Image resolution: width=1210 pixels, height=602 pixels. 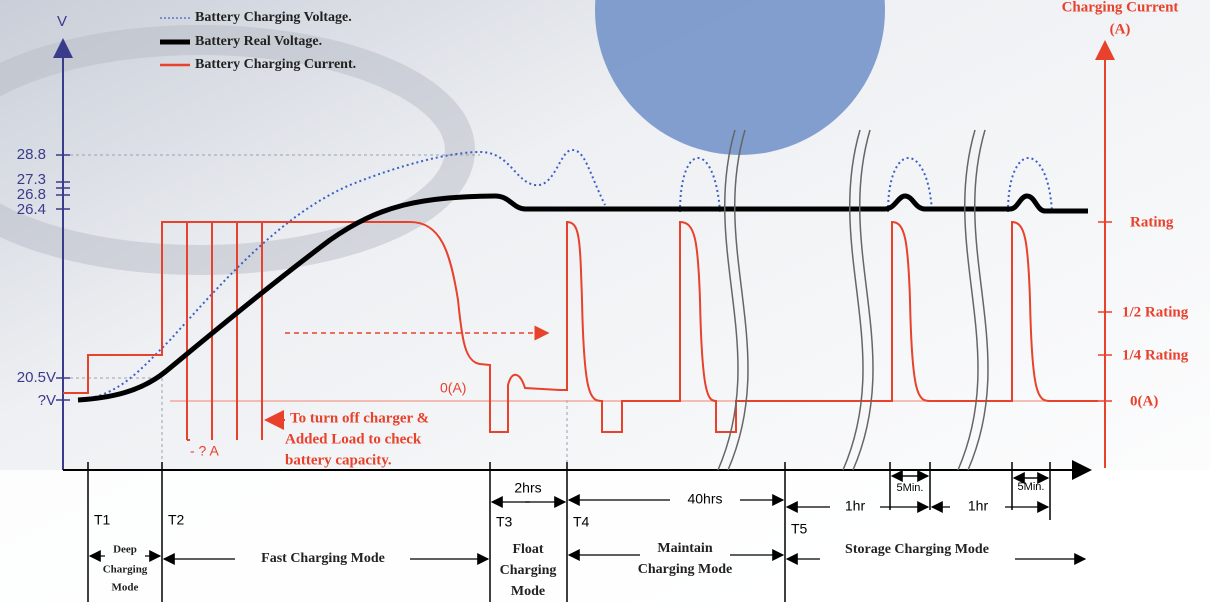 What do you see at coordinates (273, 17) in the screenshot?
I see `legend-label: Battery Charging Voltage.` at bounding box center [273, 17].